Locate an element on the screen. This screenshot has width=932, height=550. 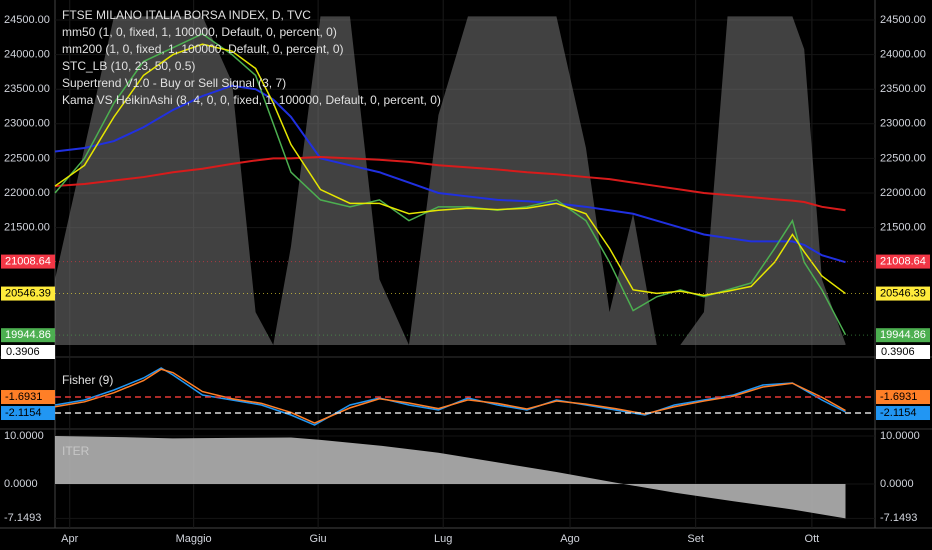
legend-title: FTSE MILANO ITALIA BORSA INDEX, D, TVC is located at coordinates (186, 15).